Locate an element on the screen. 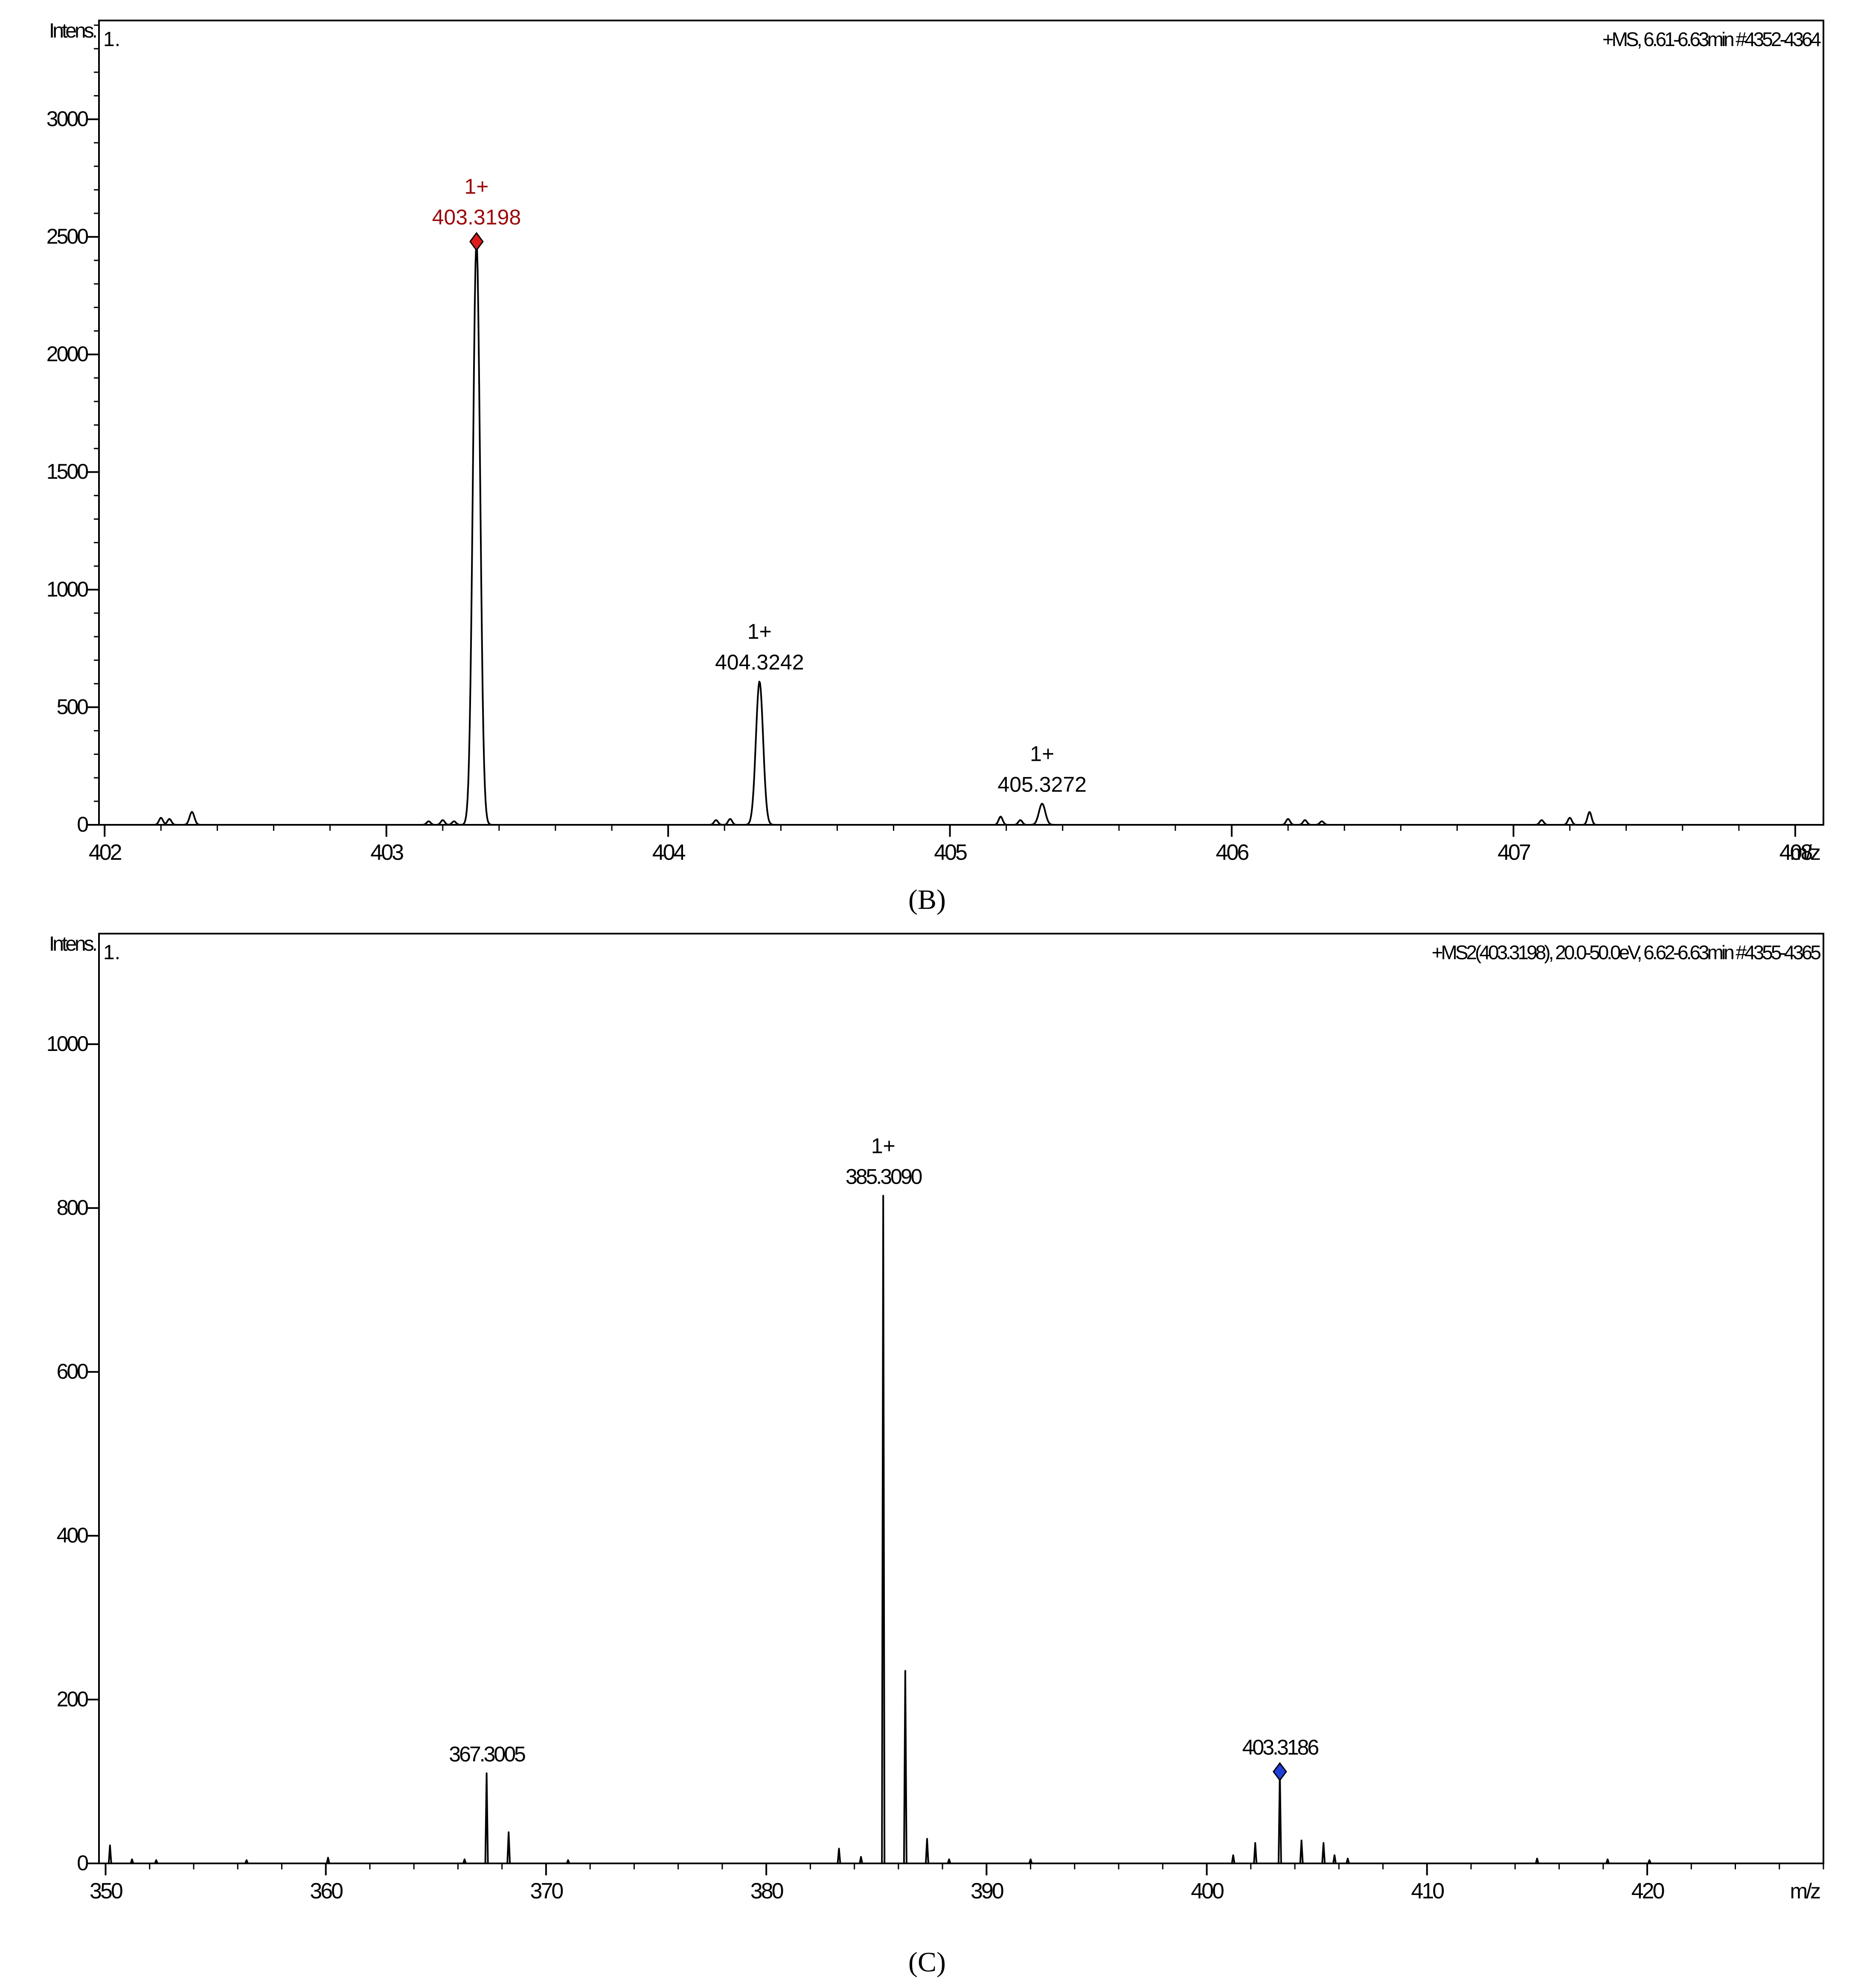 This screenshot has width=1855, height=1988. x-tick-label: 402 is located at coordinates (106, 852).